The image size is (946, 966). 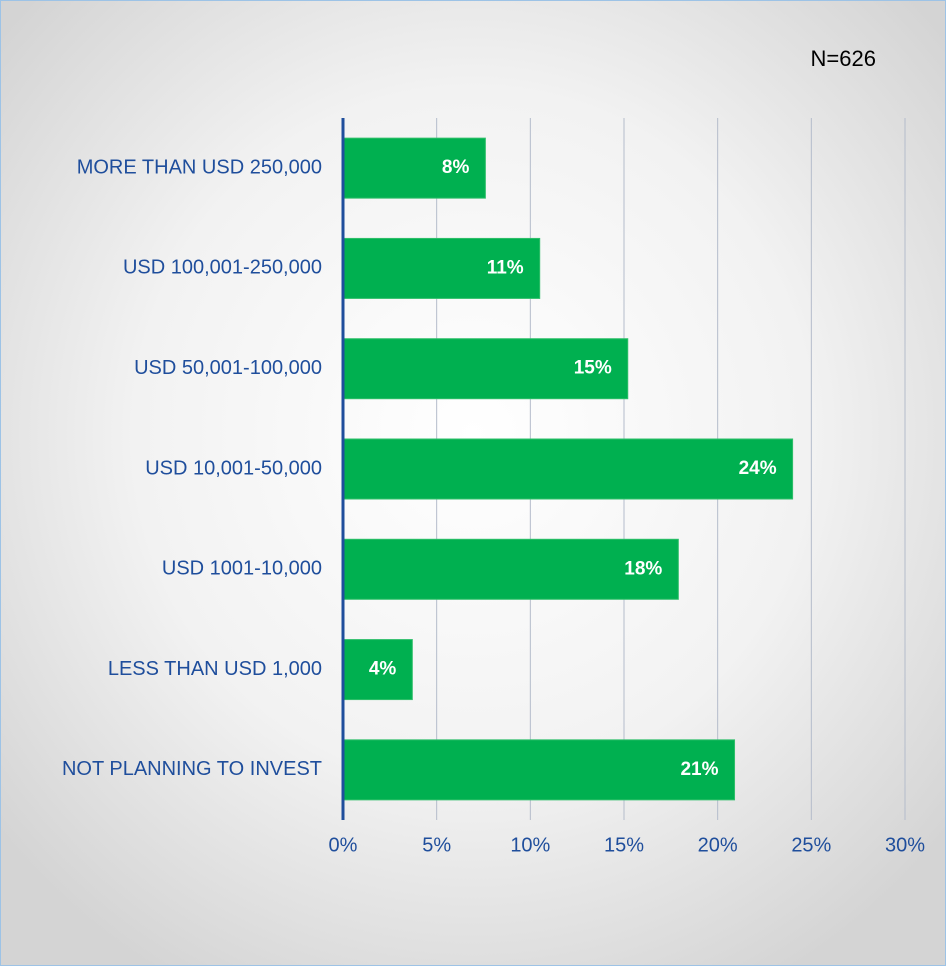 What do you see at coordinates (199, 167) in the screenshot?
I see `y-tick-label: MORE THAN USD 250,000` at bounding box center [199, 167].